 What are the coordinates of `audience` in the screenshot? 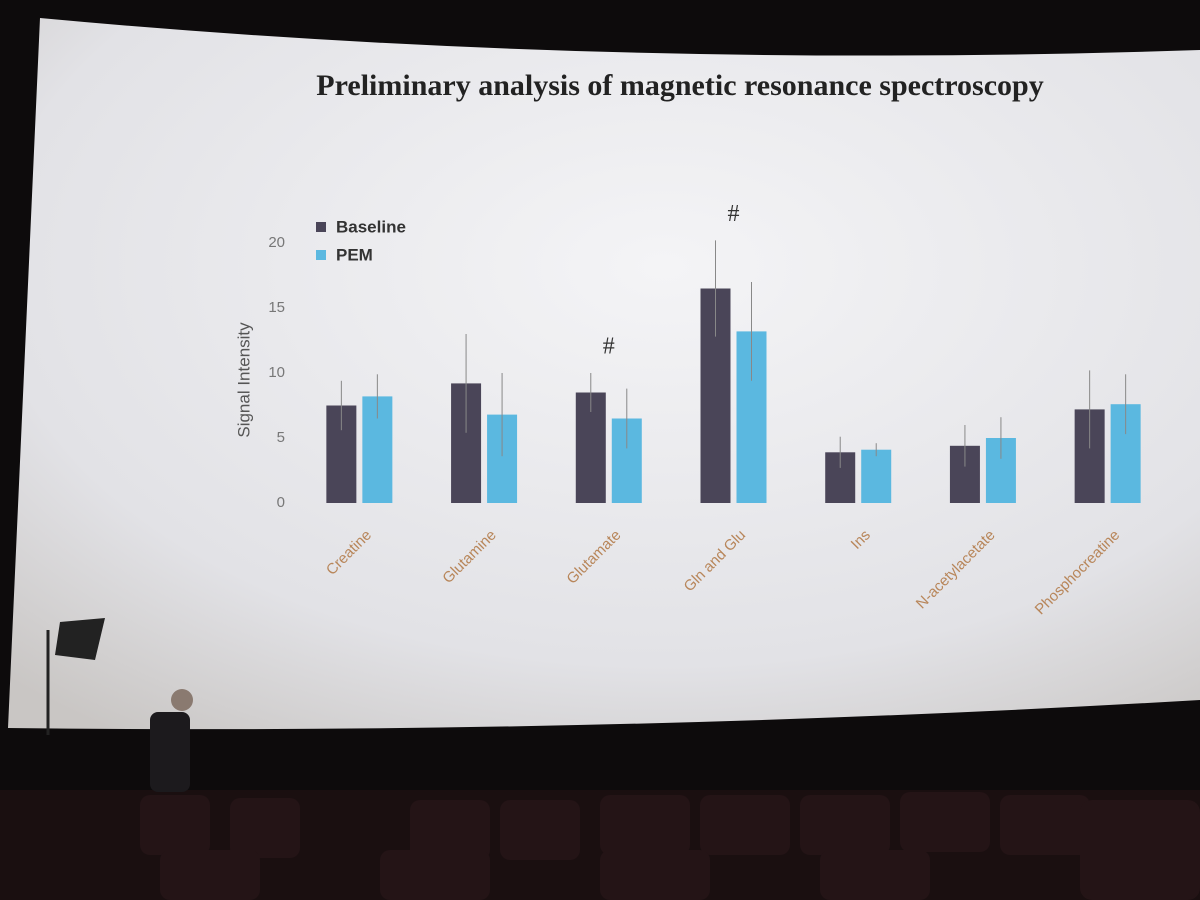 It's located at (600, 845).